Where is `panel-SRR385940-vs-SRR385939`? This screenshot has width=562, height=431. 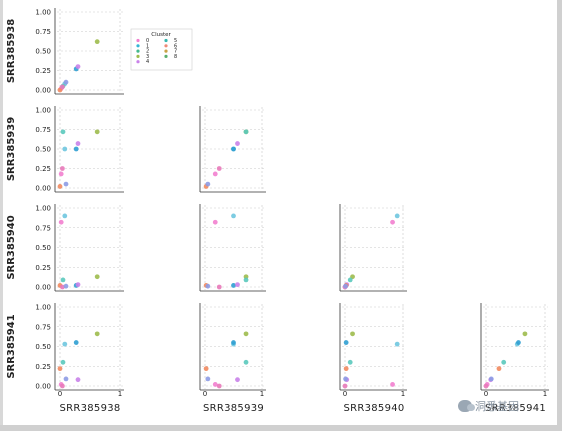 panel-SRR385940-vs-SRR385939 is located at coordinates (232, 248).